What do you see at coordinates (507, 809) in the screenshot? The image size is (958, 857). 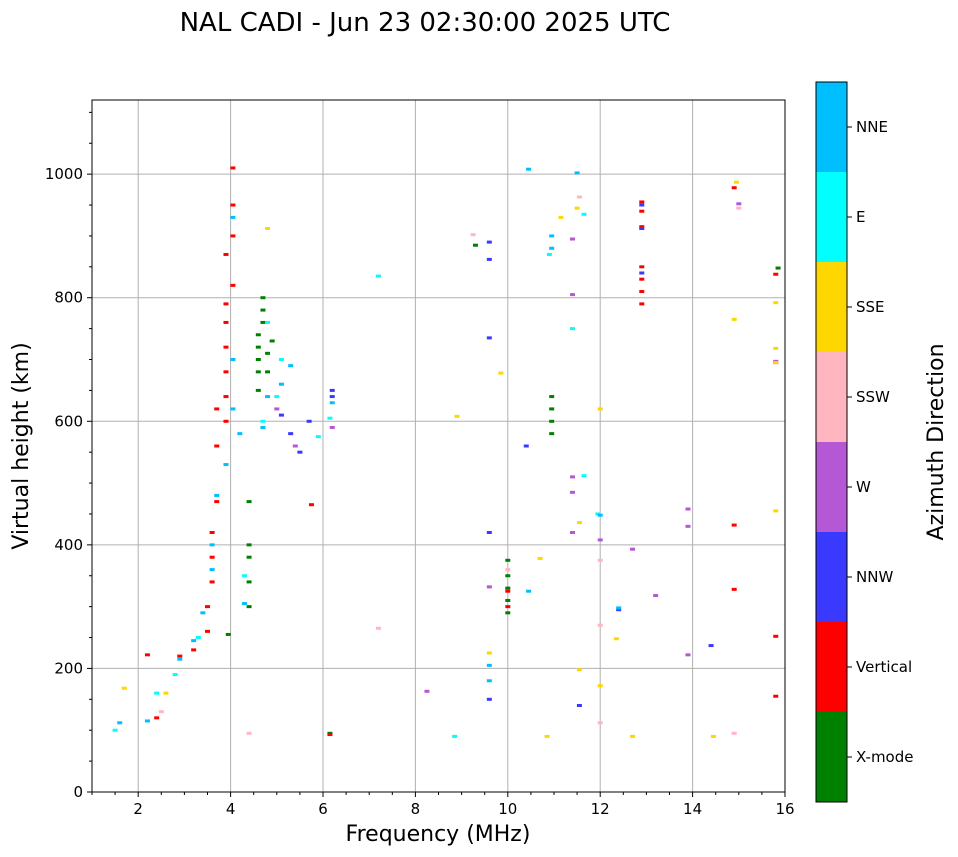 I see `x-tick-label-4: 10` at bounding box center [507, 809].